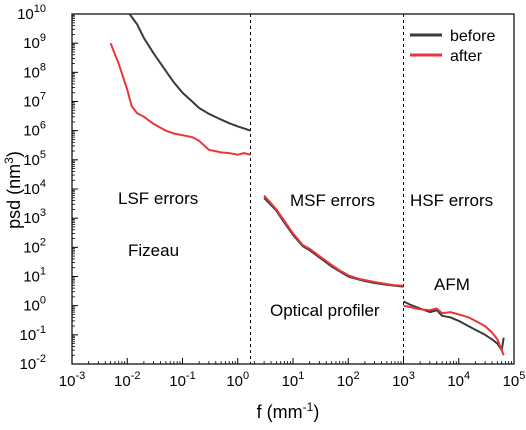 Image resolution: width=526 pixels, height=430 pixels. What do you see at coordinates (127, 380) in the screenshot?
I see `x-tick-label: 10⁻²` at bounding box center [127, 380].